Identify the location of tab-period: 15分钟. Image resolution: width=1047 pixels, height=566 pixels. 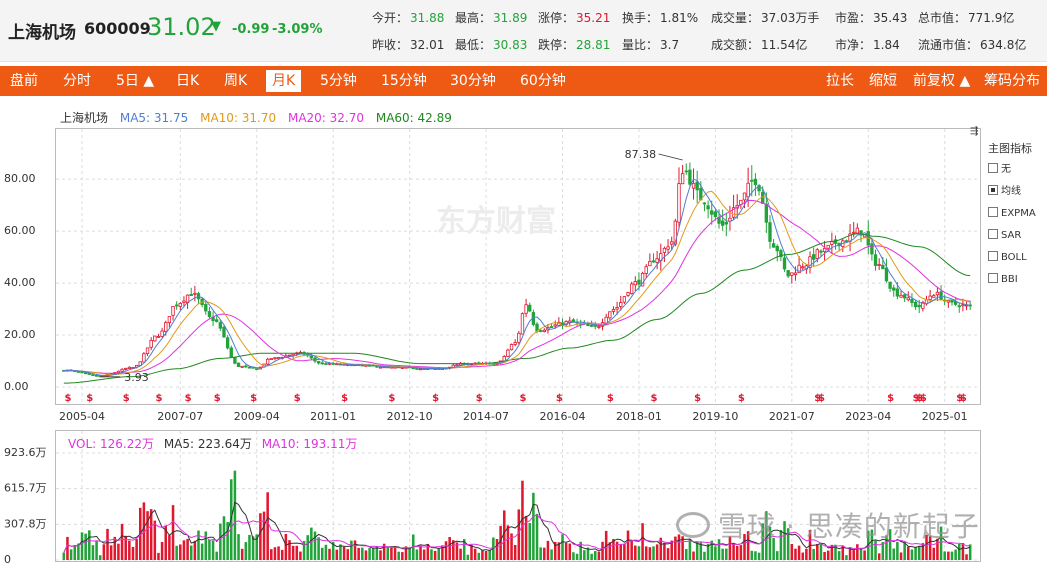
(404, 81).